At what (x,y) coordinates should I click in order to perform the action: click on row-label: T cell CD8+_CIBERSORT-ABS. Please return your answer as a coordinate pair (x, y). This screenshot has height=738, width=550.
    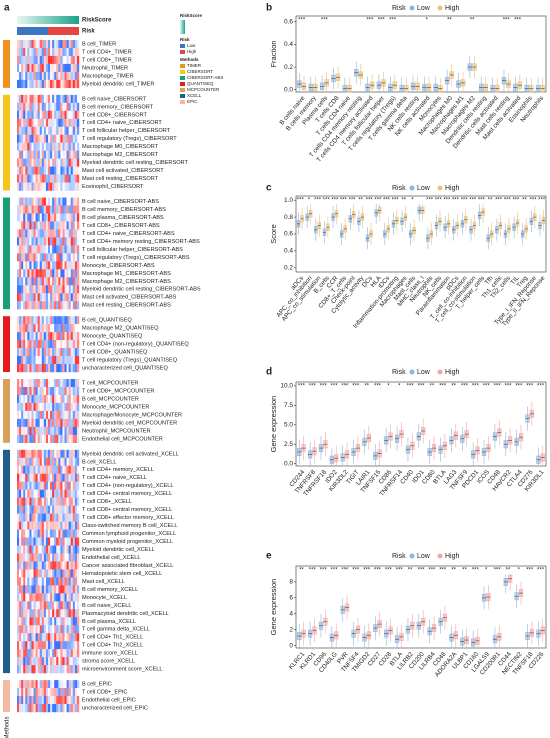
    Looking at the image, I should click on (121, 226).